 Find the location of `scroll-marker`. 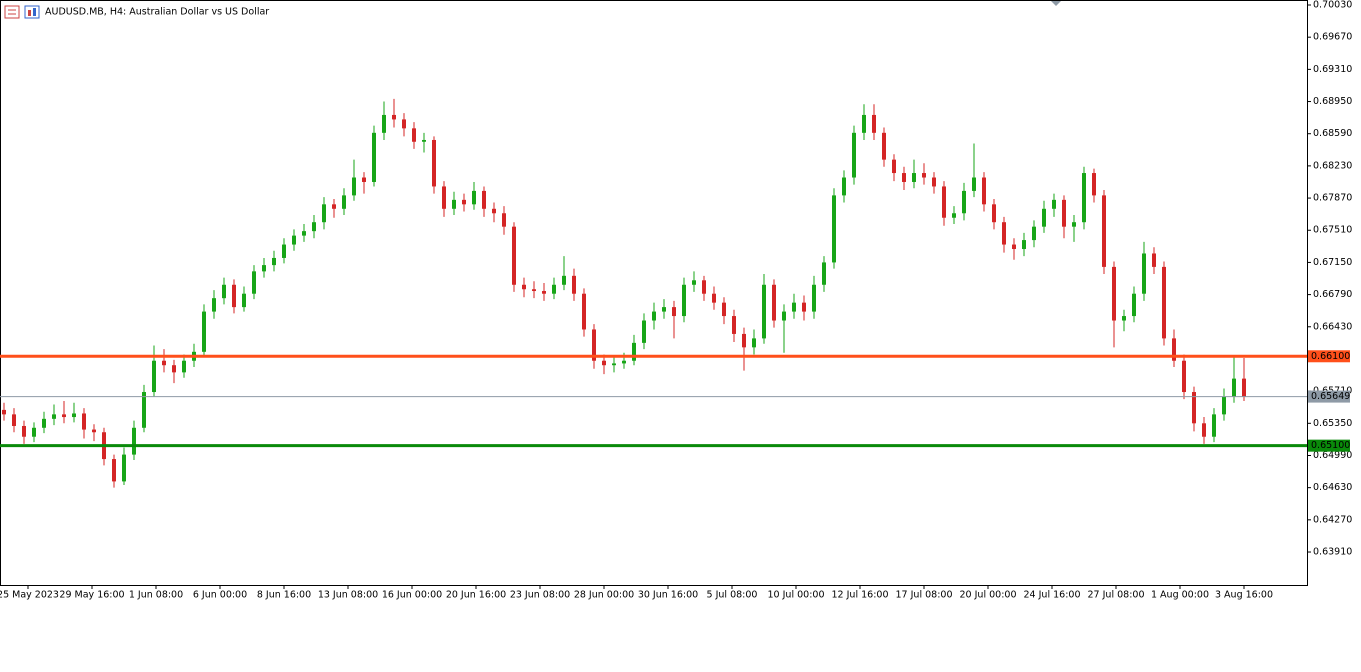

scroll-marker is located at coordinates (1056, 3).